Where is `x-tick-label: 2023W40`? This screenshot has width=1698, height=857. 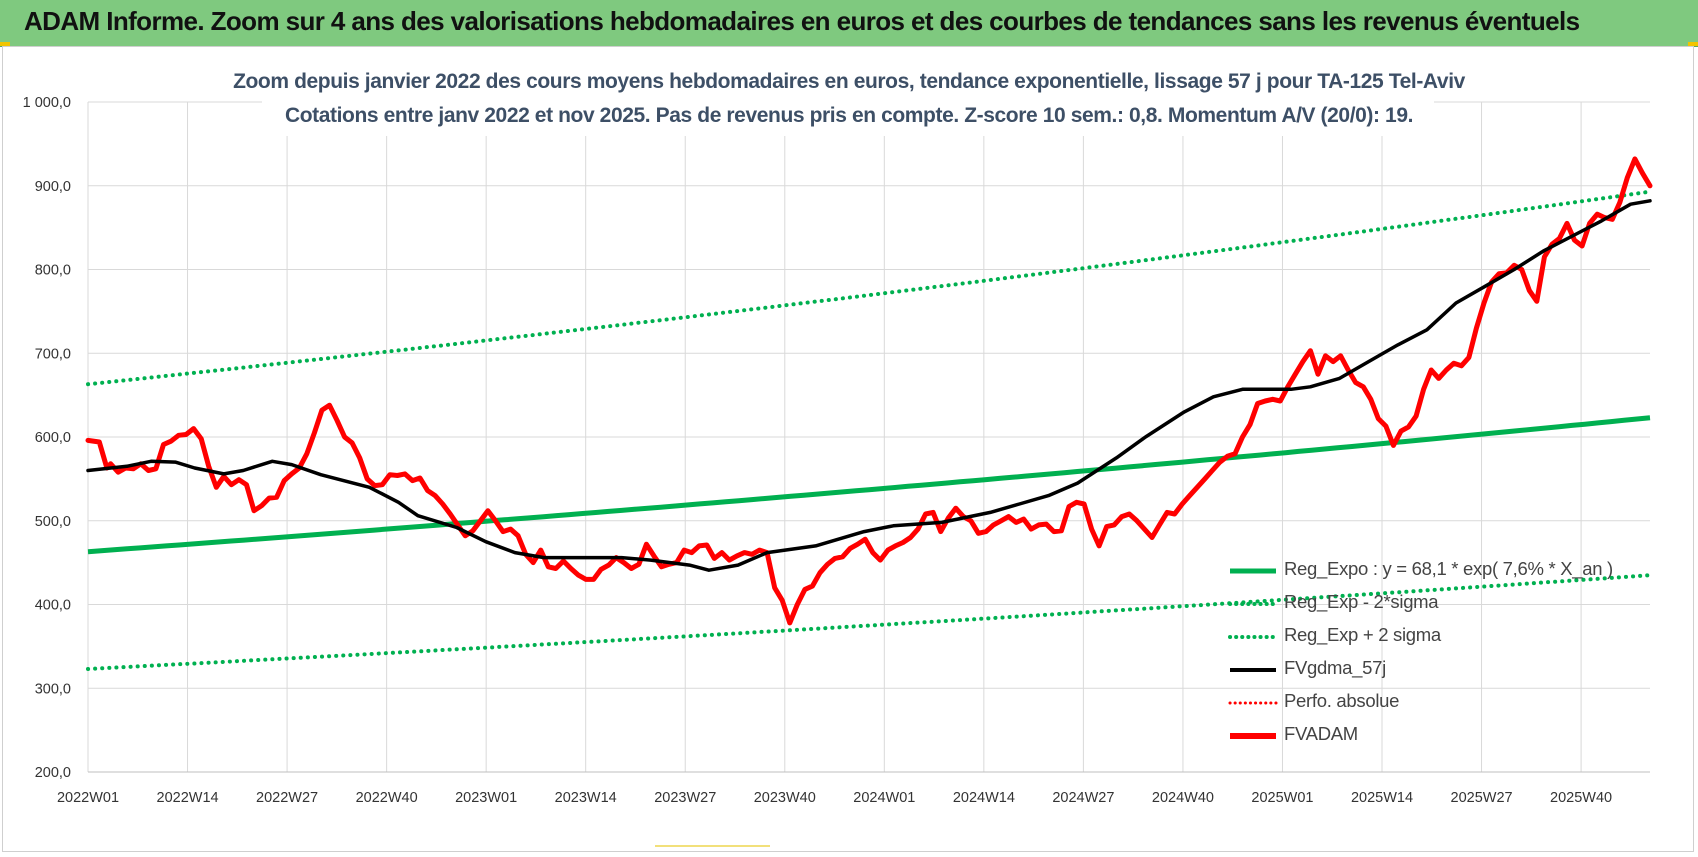 x-tick-label: 2023W40 is located at coordinates (785, 798).